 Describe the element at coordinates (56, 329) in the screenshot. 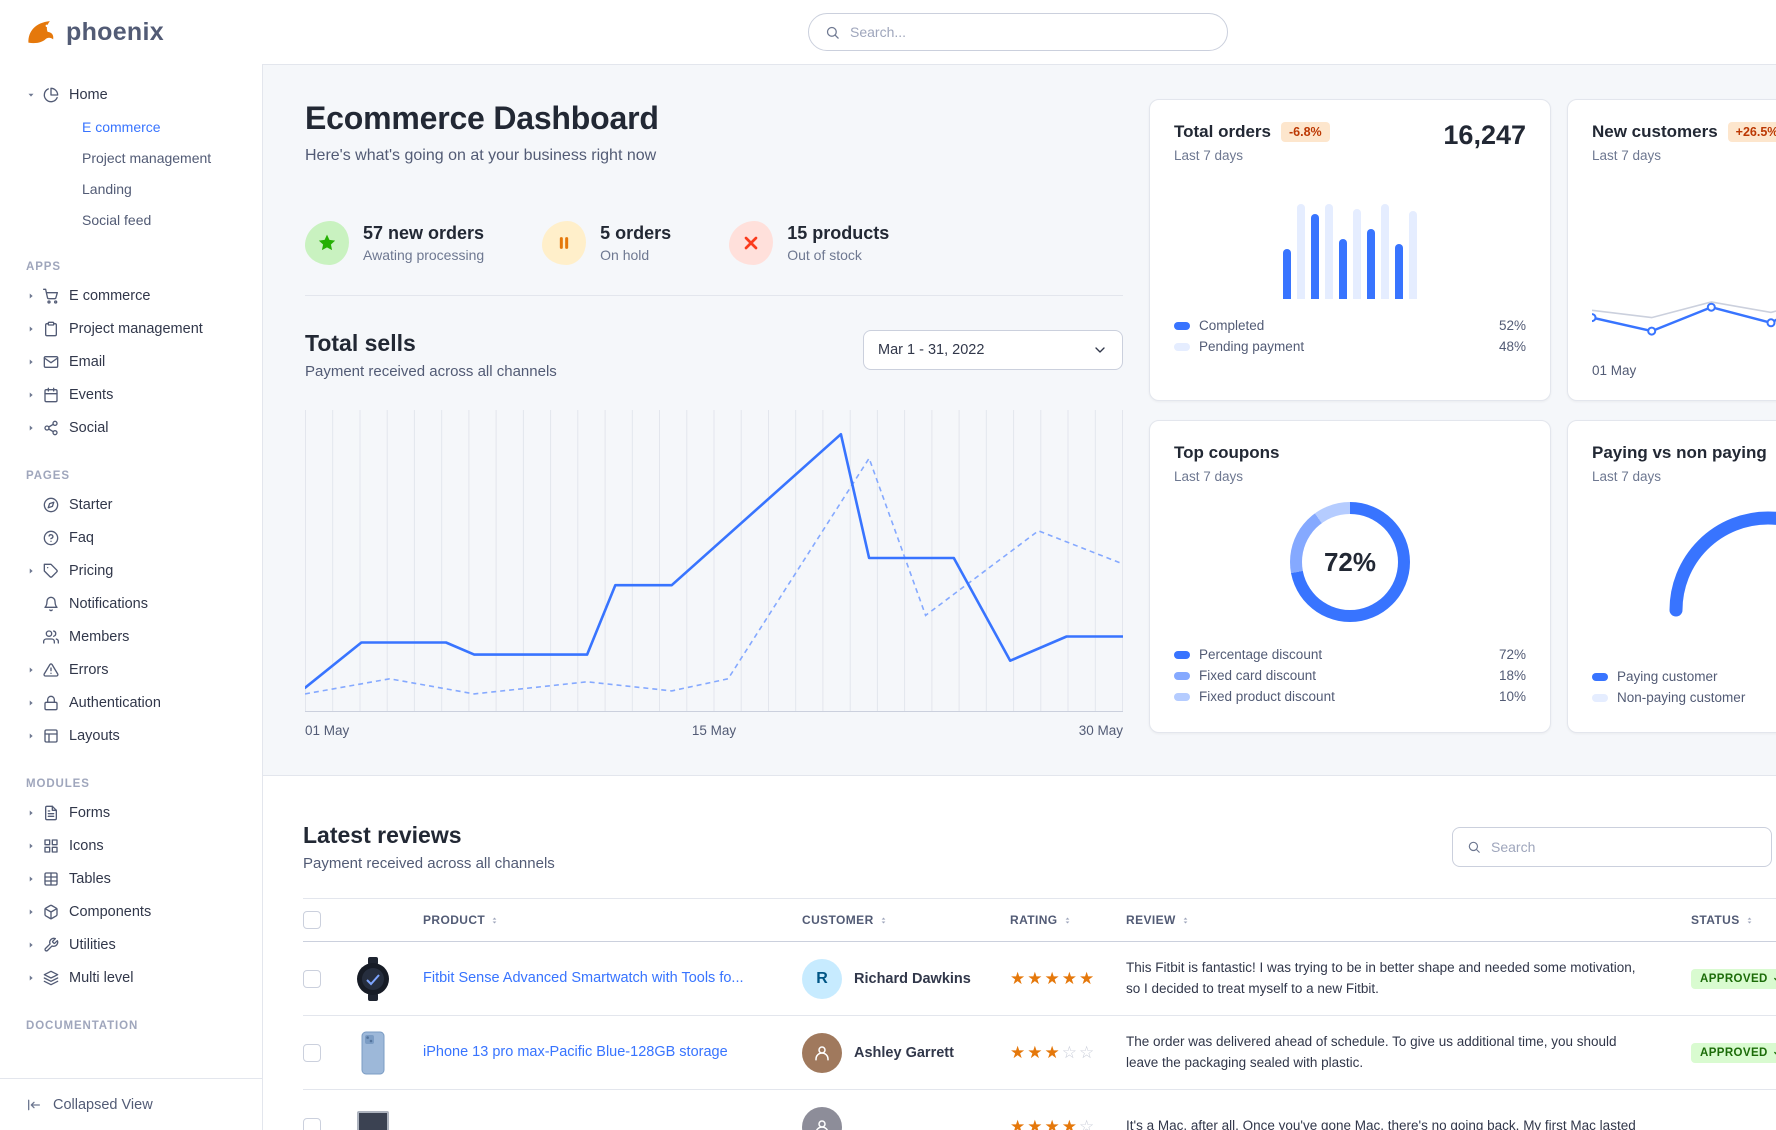

I see `clipboard-icon` at that location.